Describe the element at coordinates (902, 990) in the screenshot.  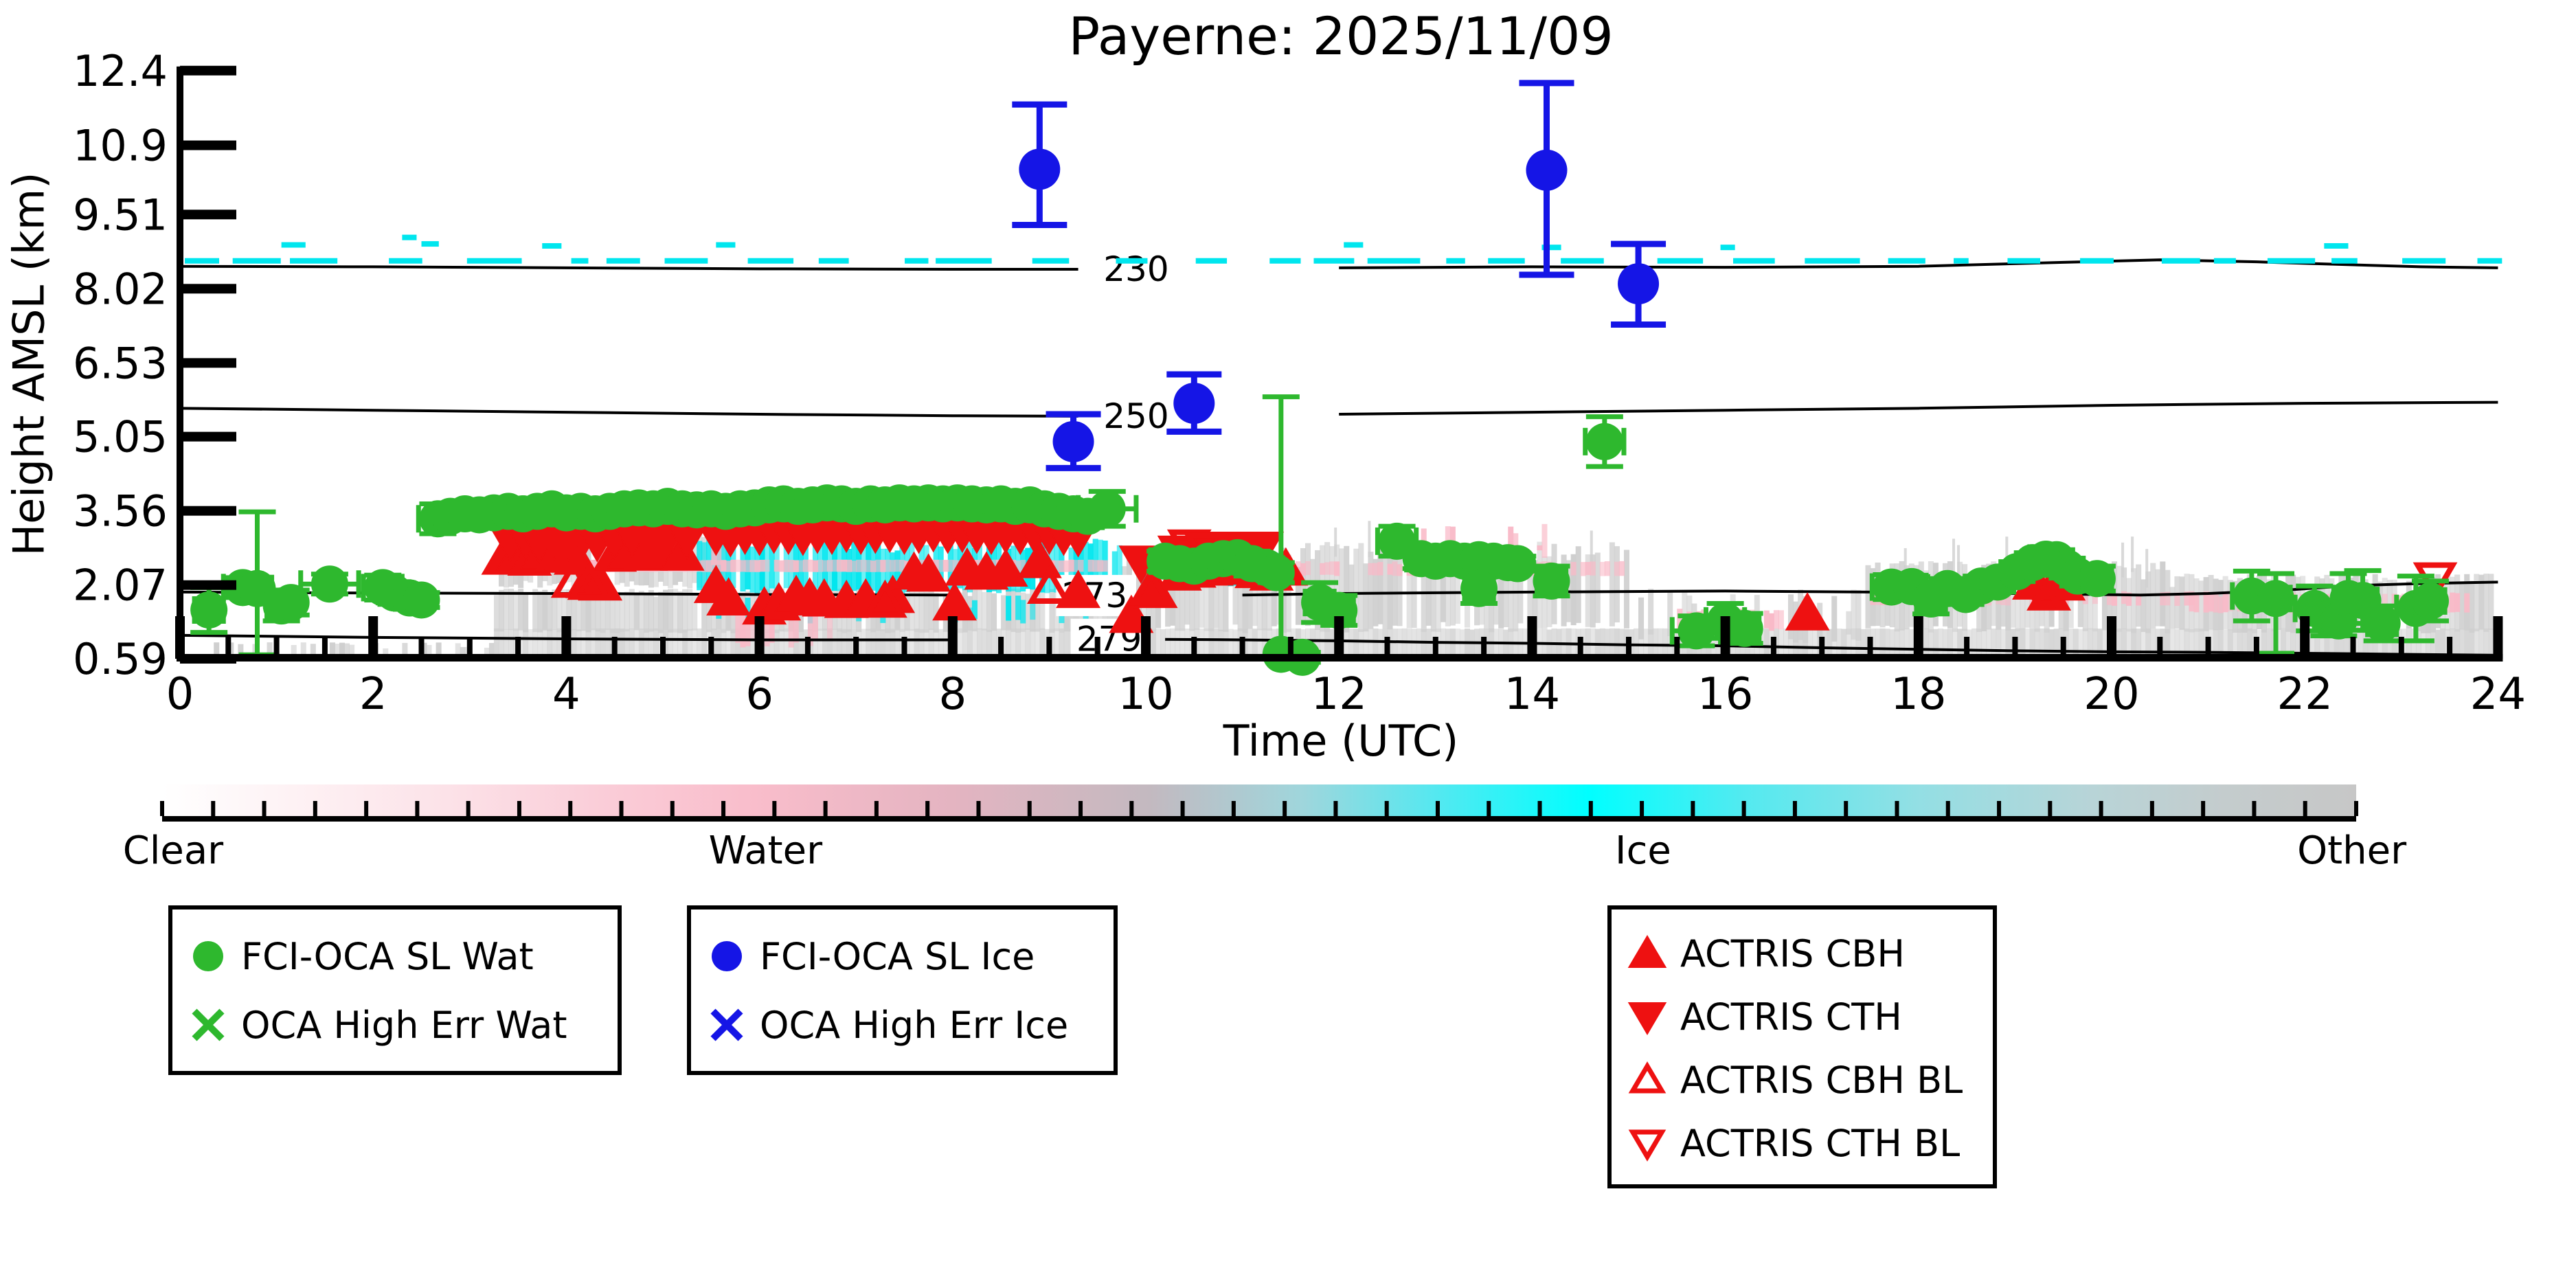
I see `legend-fci-oca-ice: FCI-OCA SL Ice OCA High Err Ice` at that location.